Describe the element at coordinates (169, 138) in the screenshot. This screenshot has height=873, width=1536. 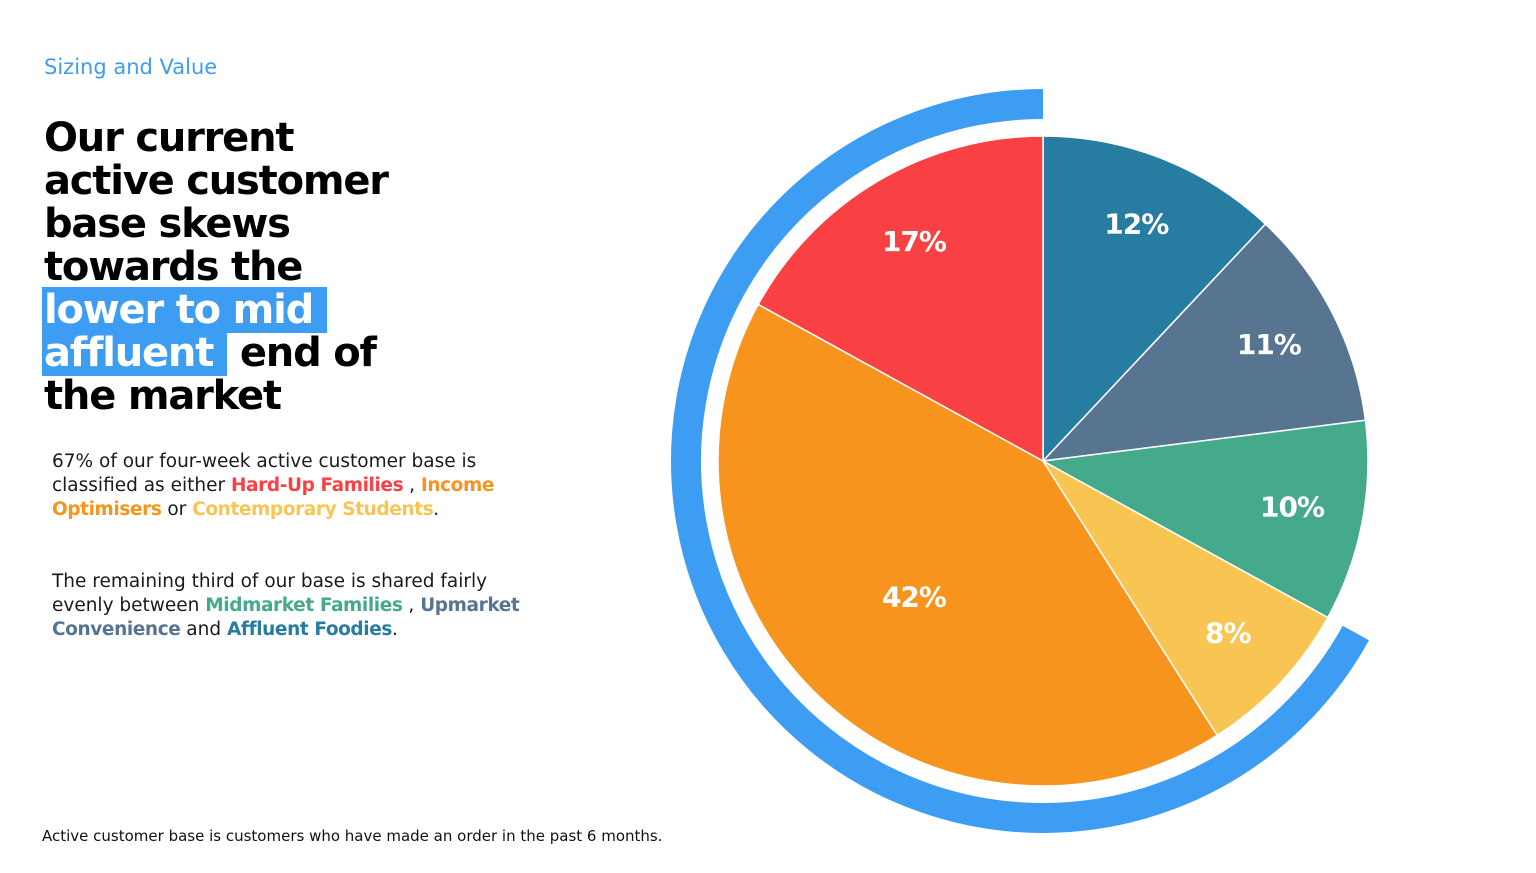
I see `headline-line: Our current` at that location.